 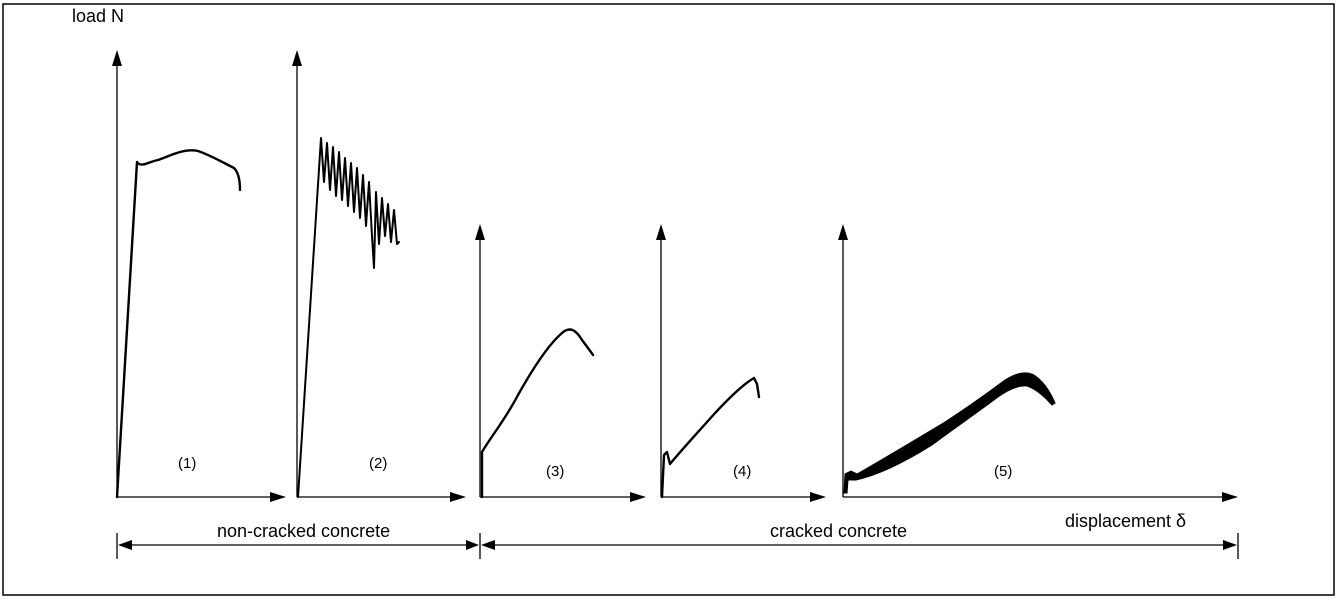 I want to click on panel-4-x-arrow, so click(x=818, y=497).